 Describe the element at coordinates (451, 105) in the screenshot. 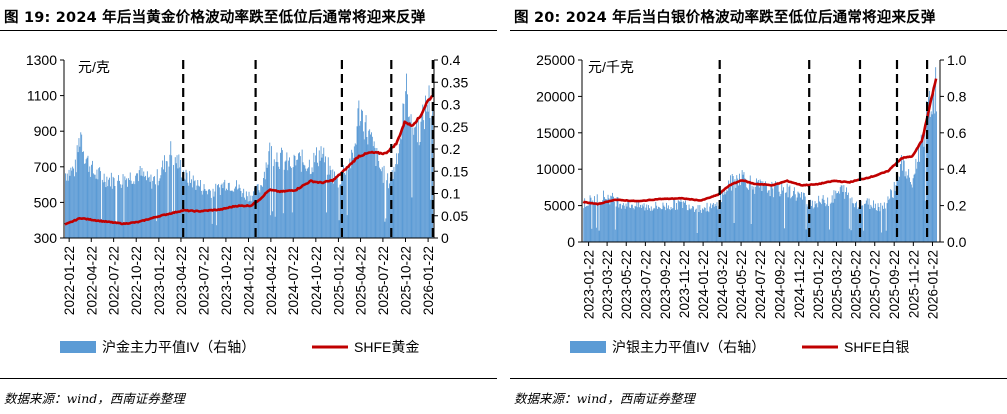

I see `y-tick-label-right: 0.3` at that location.